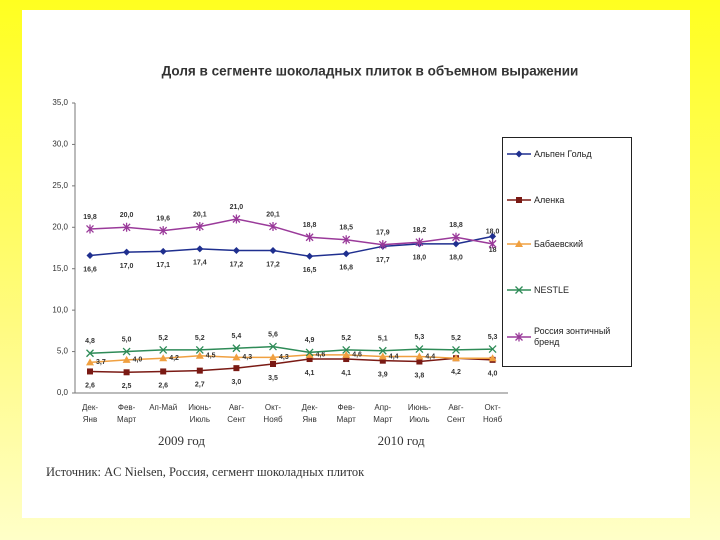 This screenshot has width=720, height=540. Describe the element at coordinates (309, 419) in the screenshot. I see `x-tick-label: Янв` at that location.